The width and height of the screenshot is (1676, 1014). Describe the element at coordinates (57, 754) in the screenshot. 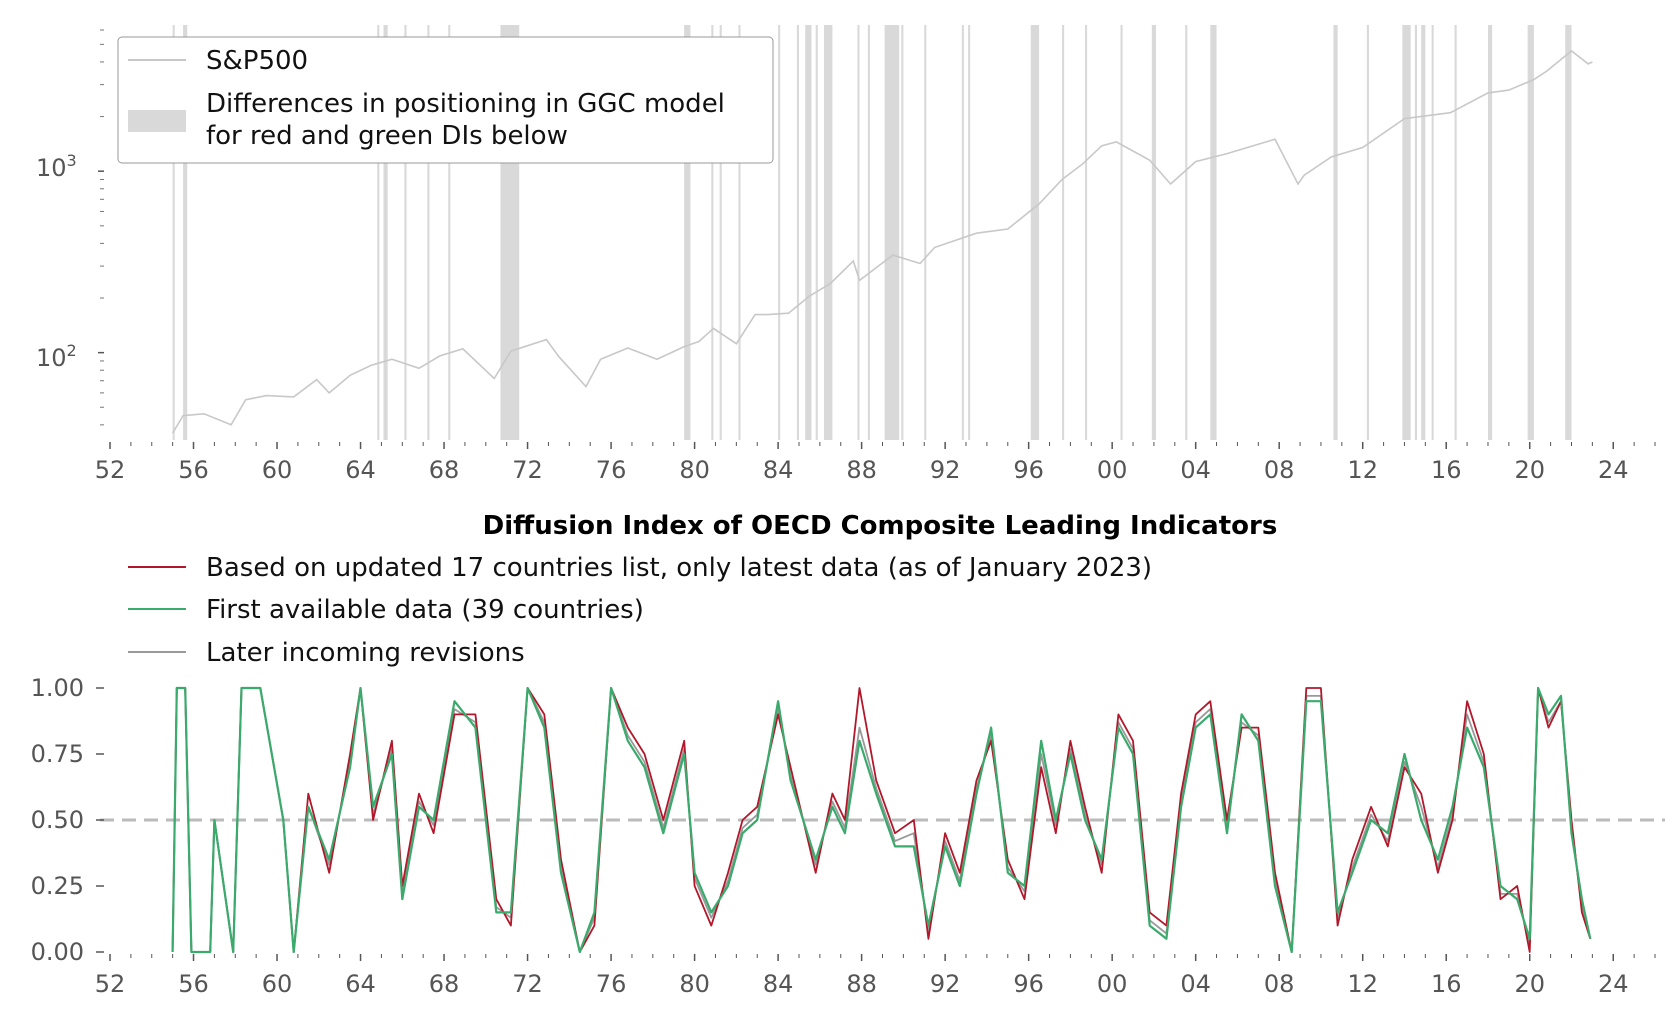

I see `y-tick-label: 0.75` at that location.